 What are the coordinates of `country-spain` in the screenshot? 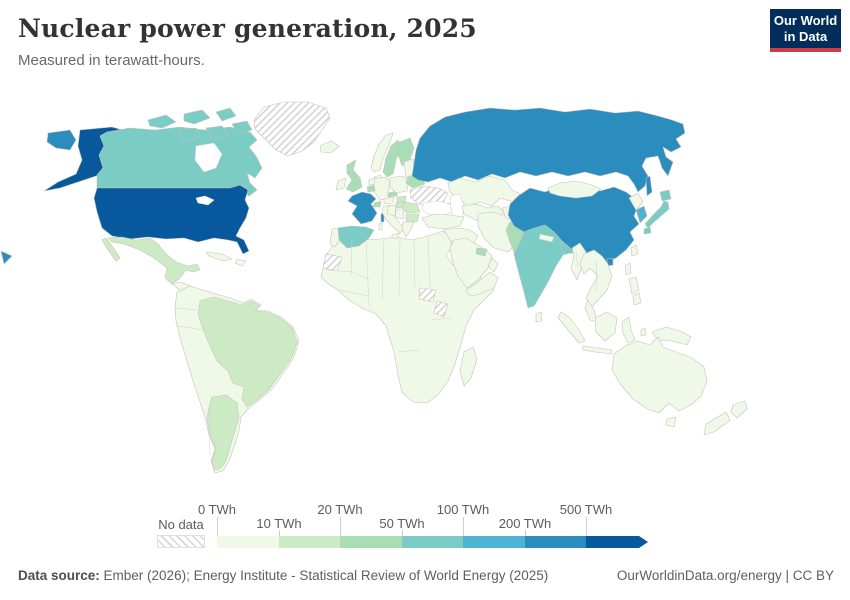 It's located at (356, 237).